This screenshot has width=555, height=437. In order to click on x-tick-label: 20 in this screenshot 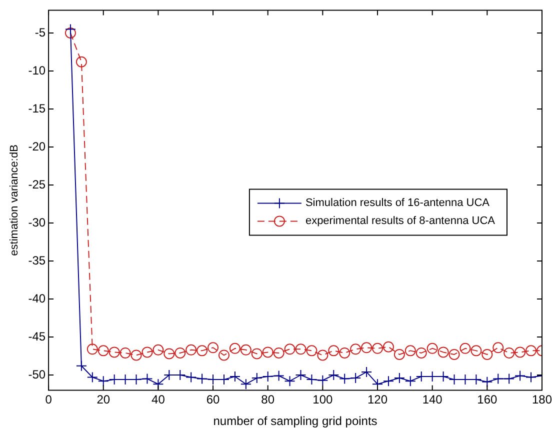, I will do `click(103, 399)`.